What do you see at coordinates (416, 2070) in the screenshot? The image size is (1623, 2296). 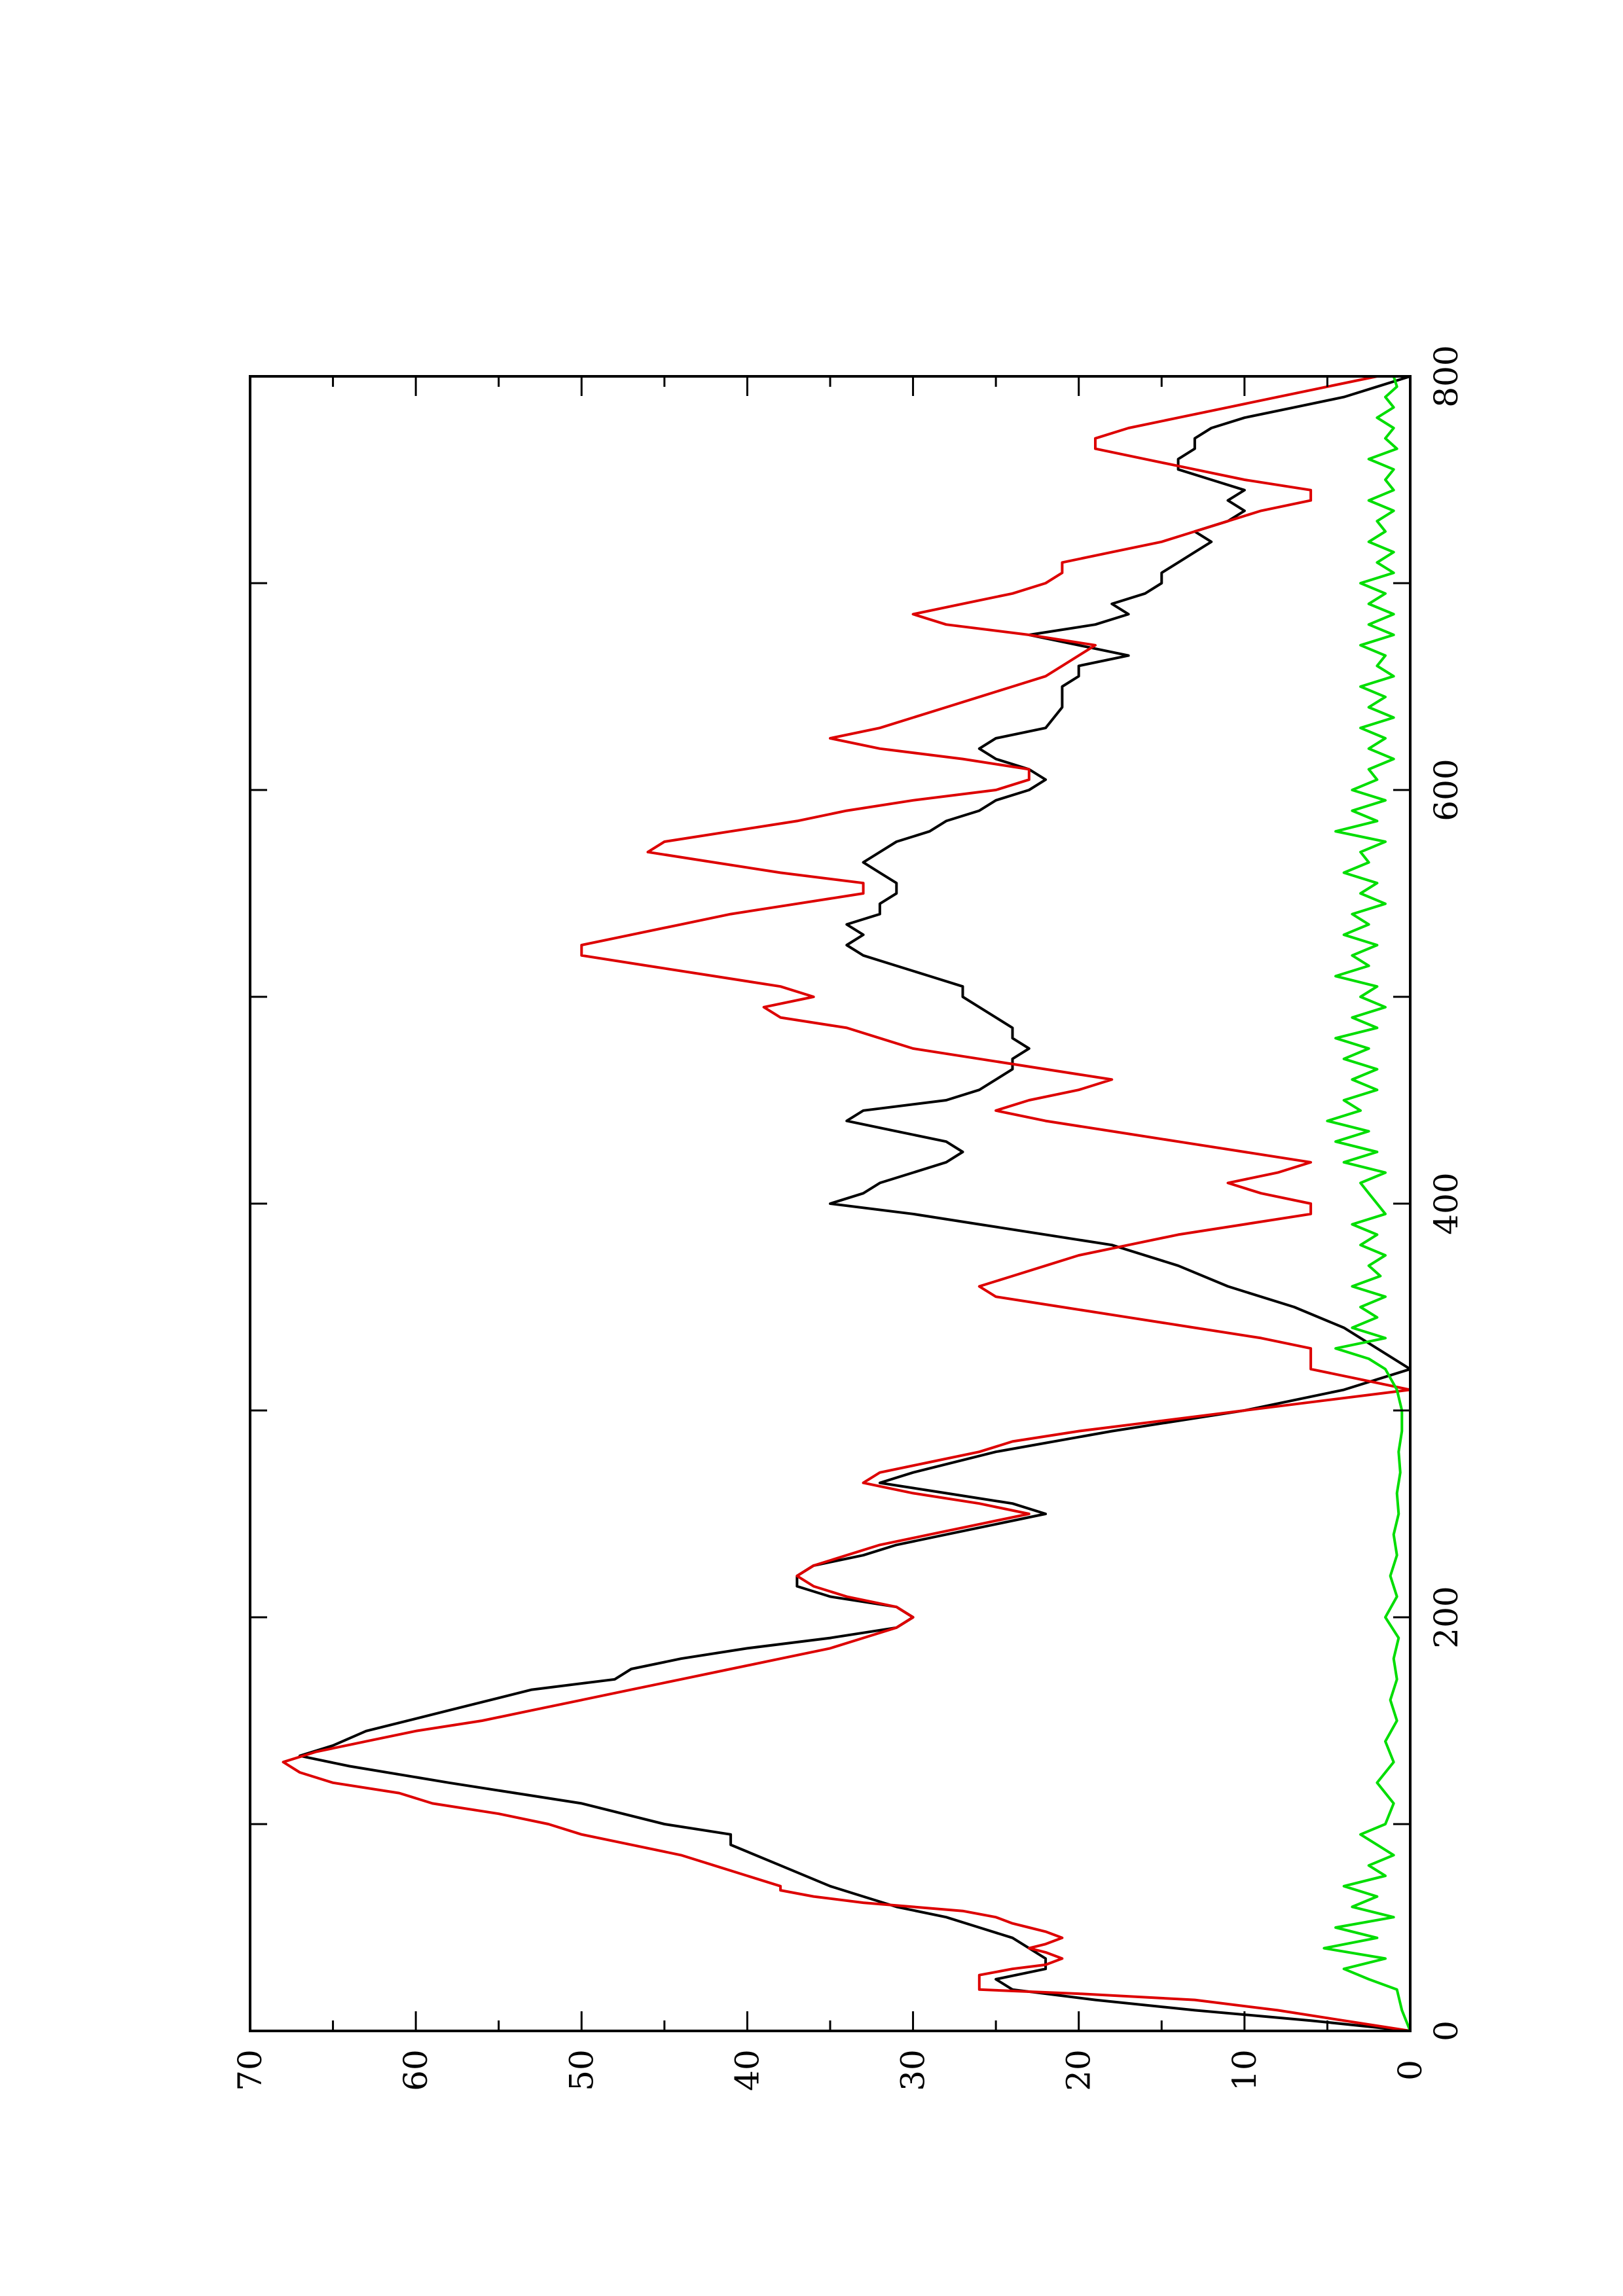 I see `y-tick-label: 60` at bounding box center [416, 2070].